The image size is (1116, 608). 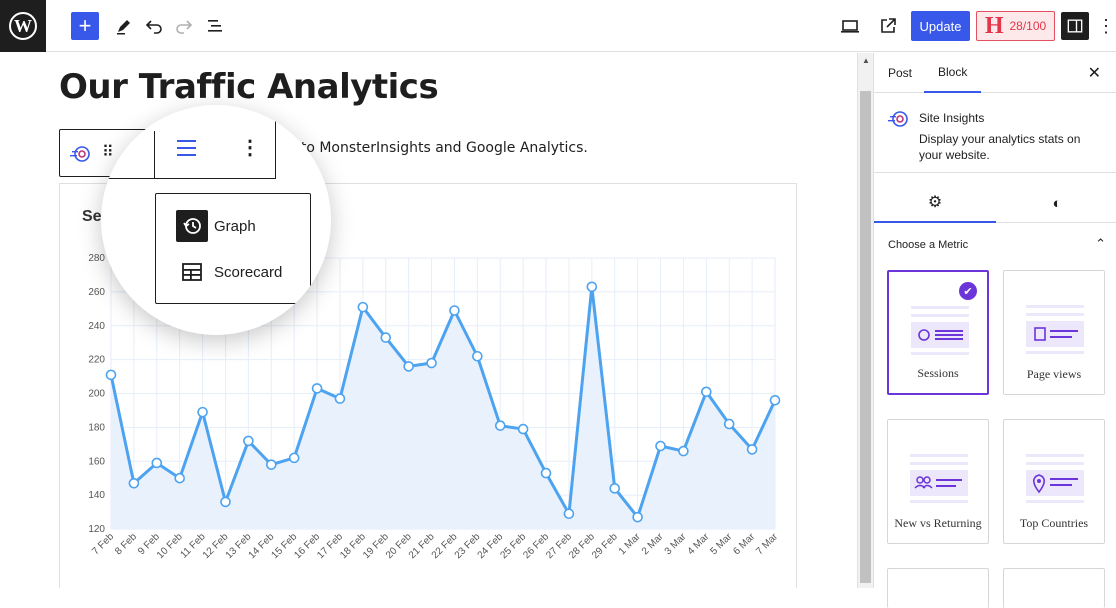 I want to click on redo-button, so click(x=184, y=26).